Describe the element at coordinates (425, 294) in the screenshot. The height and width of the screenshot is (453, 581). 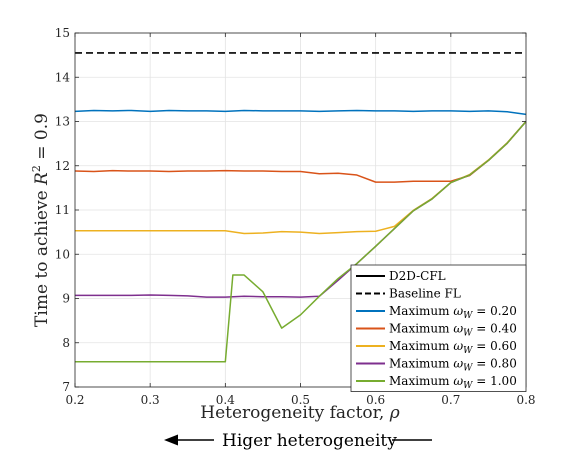
I see `legend-label-1: Baseline FL` at that location.